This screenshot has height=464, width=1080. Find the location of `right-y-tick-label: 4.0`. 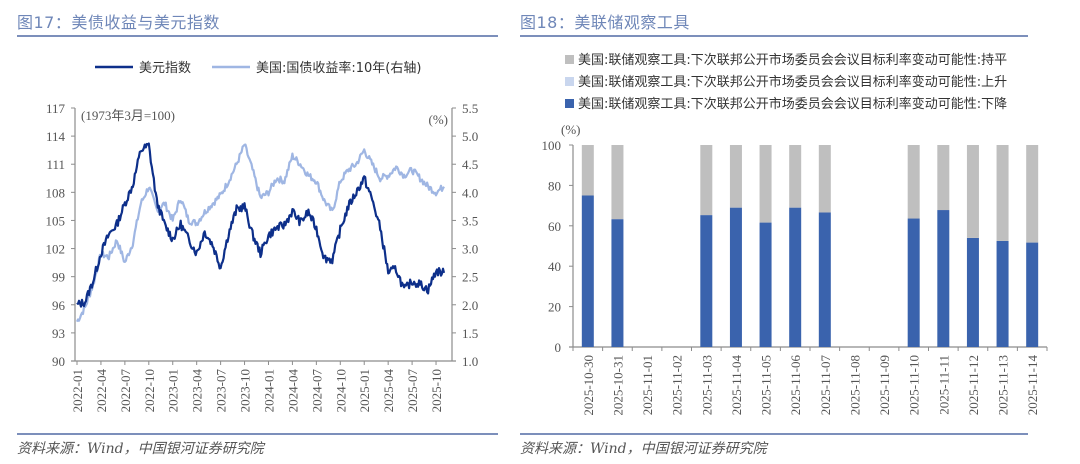

right-y-tick-label: 4.0 is located at coordinates (470, 192).